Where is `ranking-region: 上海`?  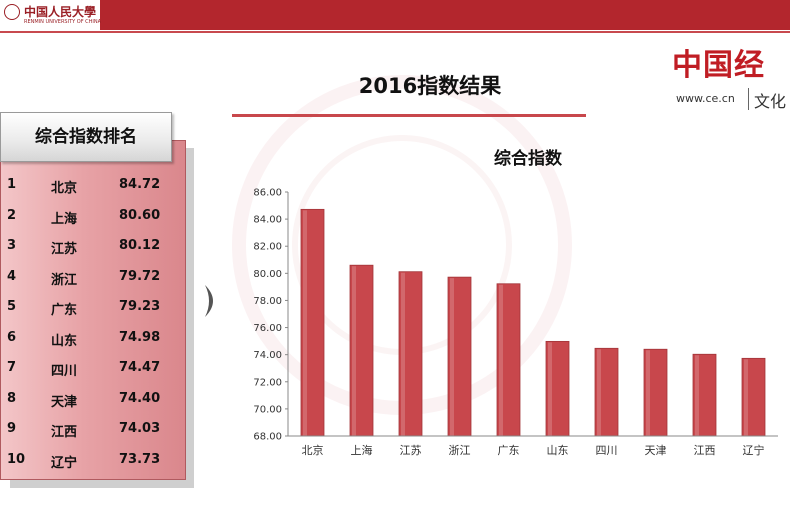
ranking-region: 上海 is located at coordinates (64, 219).